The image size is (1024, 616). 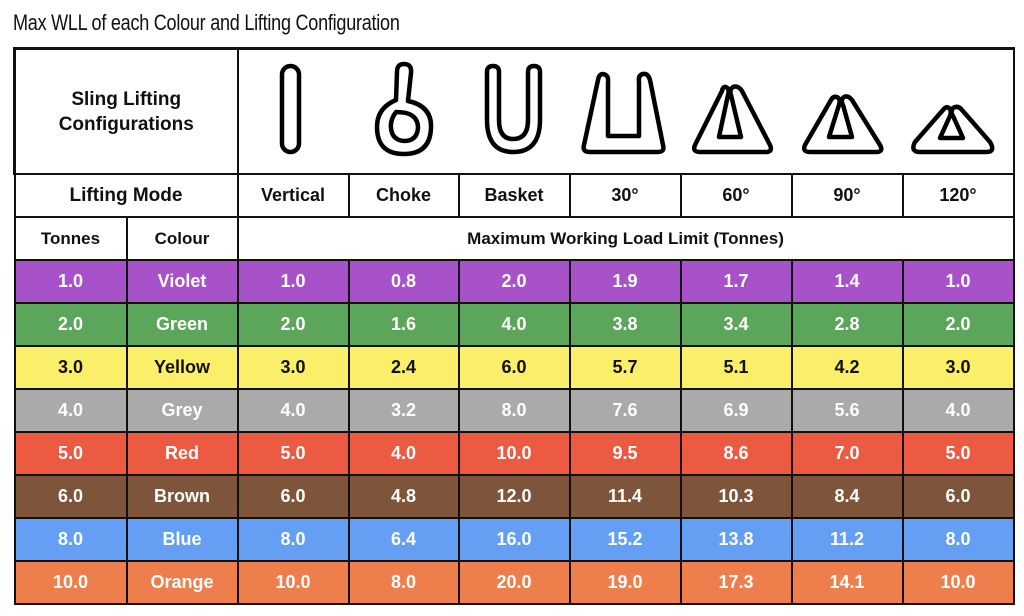 What do you see at coordinates (70, 324) in the screenshot?
I see `tonnes-cell: 2.0` at bounding box center [70, 324].